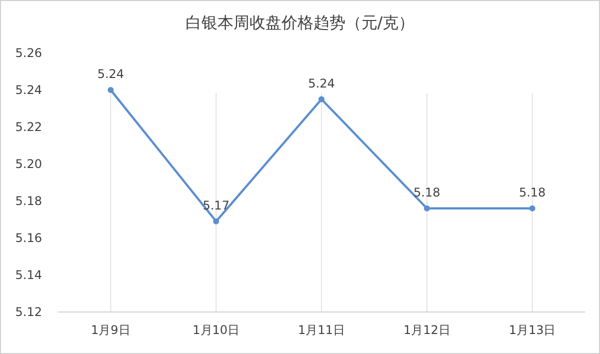 The height and width of the screenshot is (354, 600). What do you see at coordinates (216, 330) in the screenshot?
I see `x-tick-label: 1月10日` at bounding box center [216, 330].